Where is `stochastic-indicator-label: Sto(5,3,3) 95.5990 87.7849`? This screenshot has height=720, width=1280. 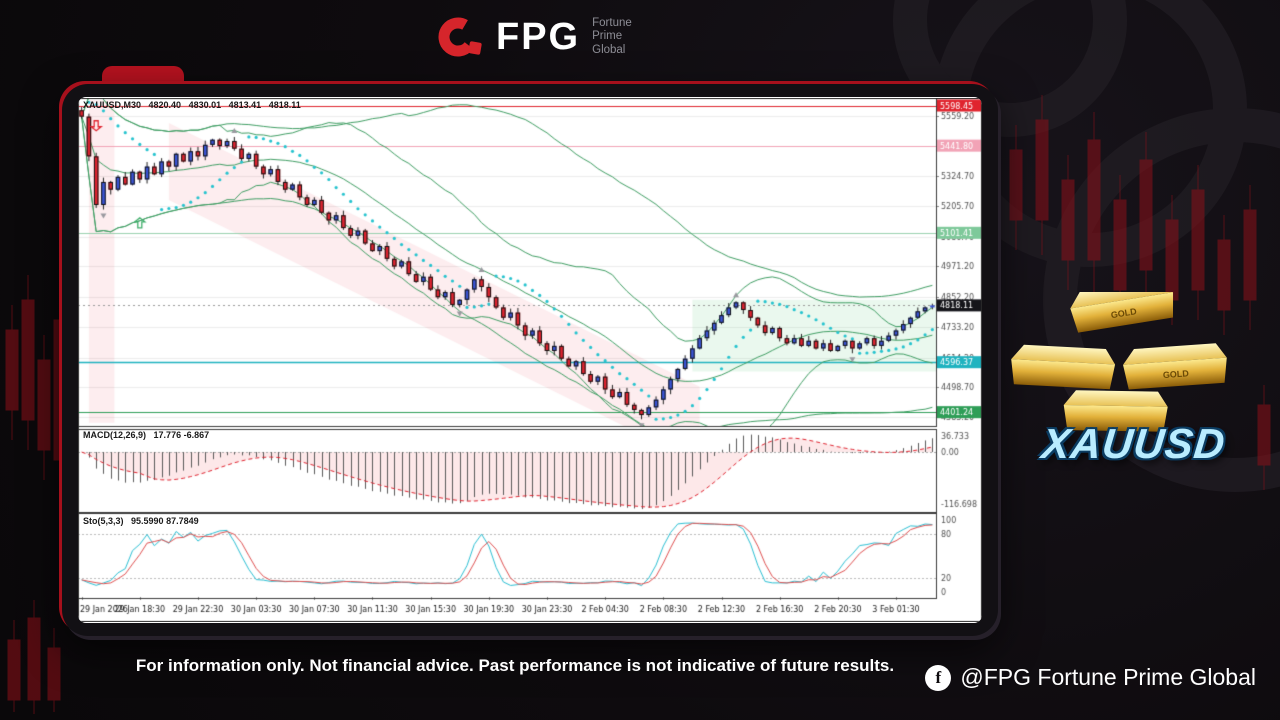
stochastic-indicator-label: Sto(5,3,3) 95.5990 87.7849 is located at coordinates (143, 521).